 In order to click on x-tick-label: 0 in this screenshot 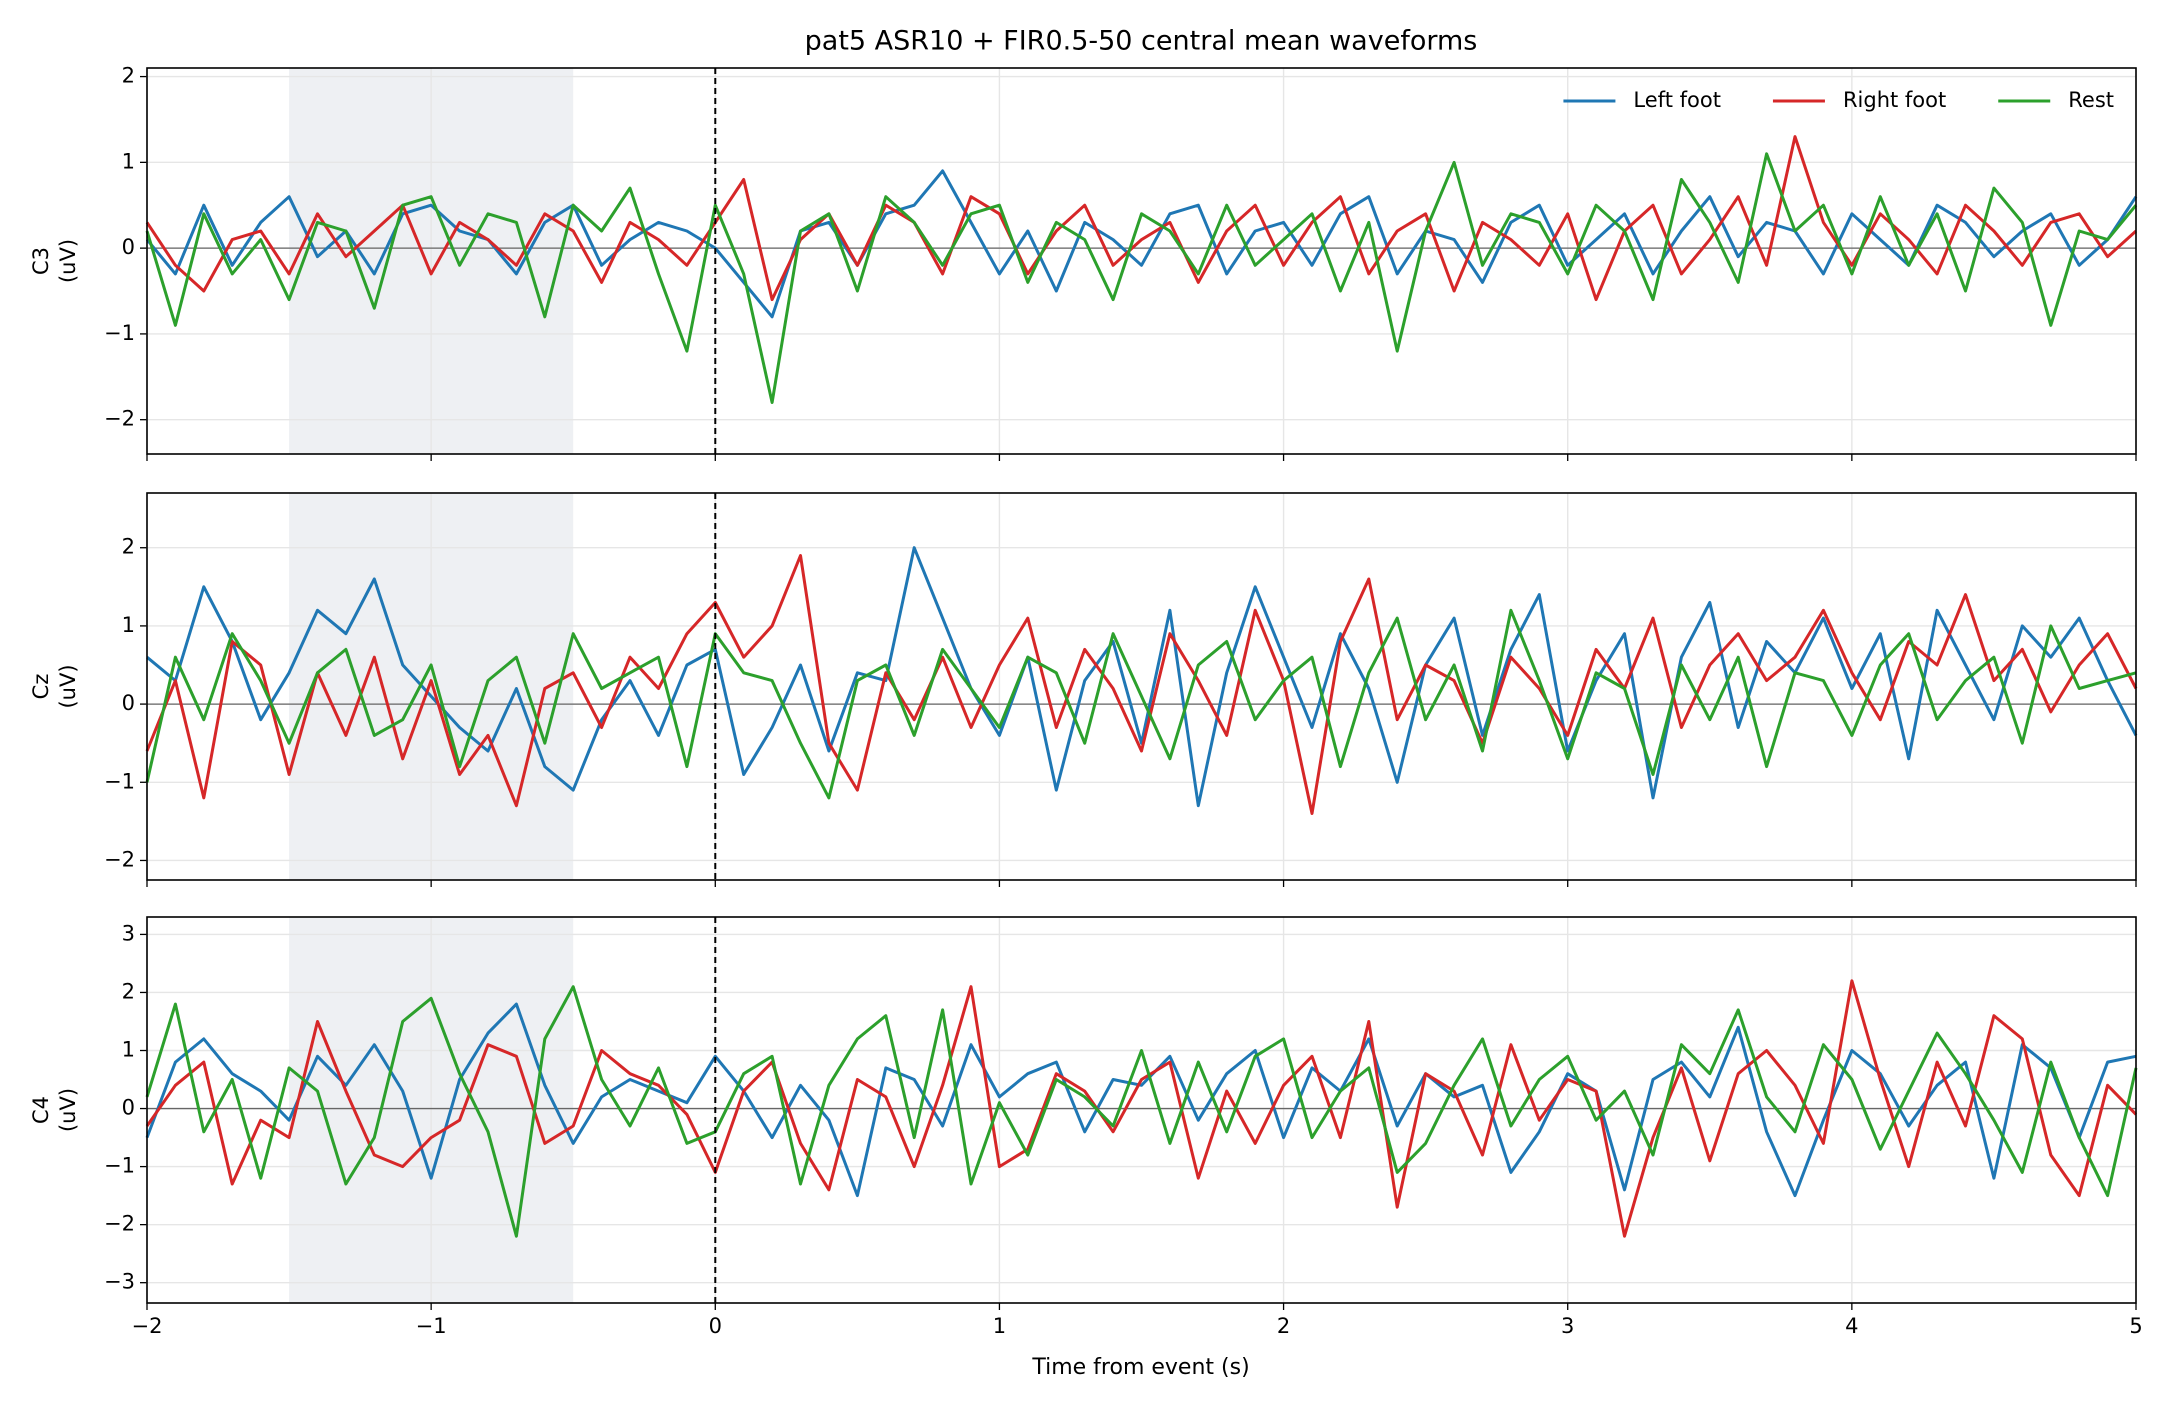, I will do `click(715, 1326)`.